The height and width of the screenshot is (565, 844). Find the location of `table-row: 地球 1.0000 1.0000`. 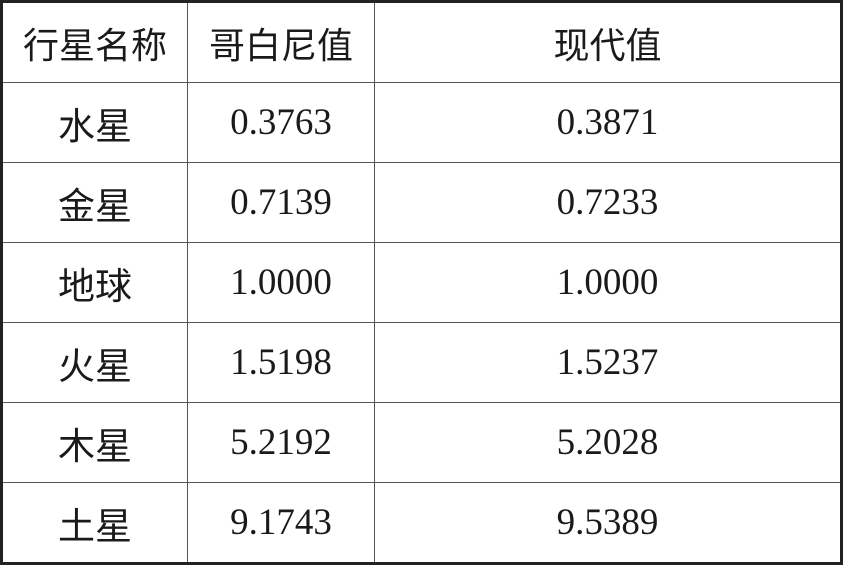

table-row: 地球 1.0000 1.0000 is located at coordinates (421, 282).